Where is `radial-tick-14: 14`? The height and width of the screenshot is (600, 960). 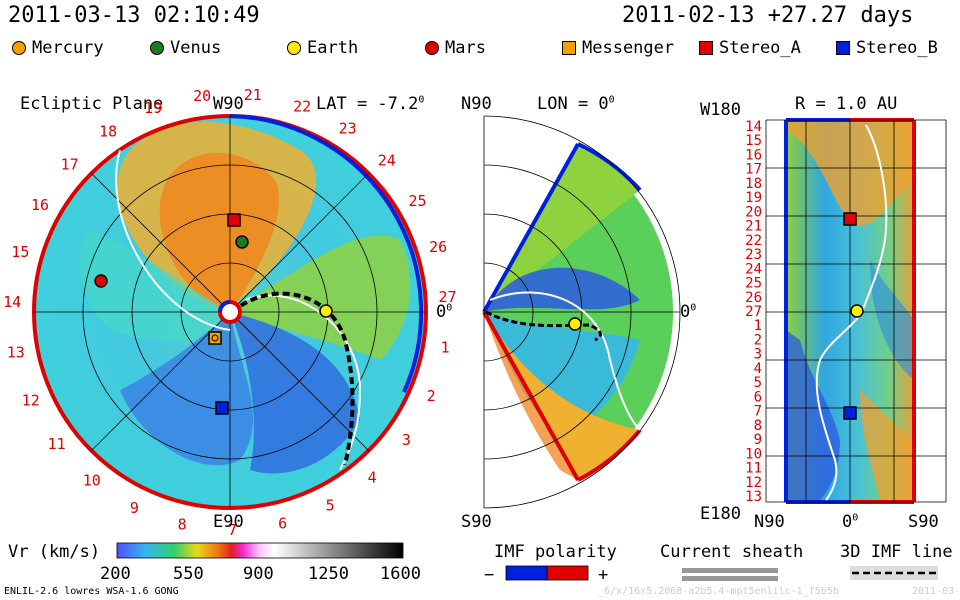
radial-tick-14: 14 is located at coordinates (753, 127).